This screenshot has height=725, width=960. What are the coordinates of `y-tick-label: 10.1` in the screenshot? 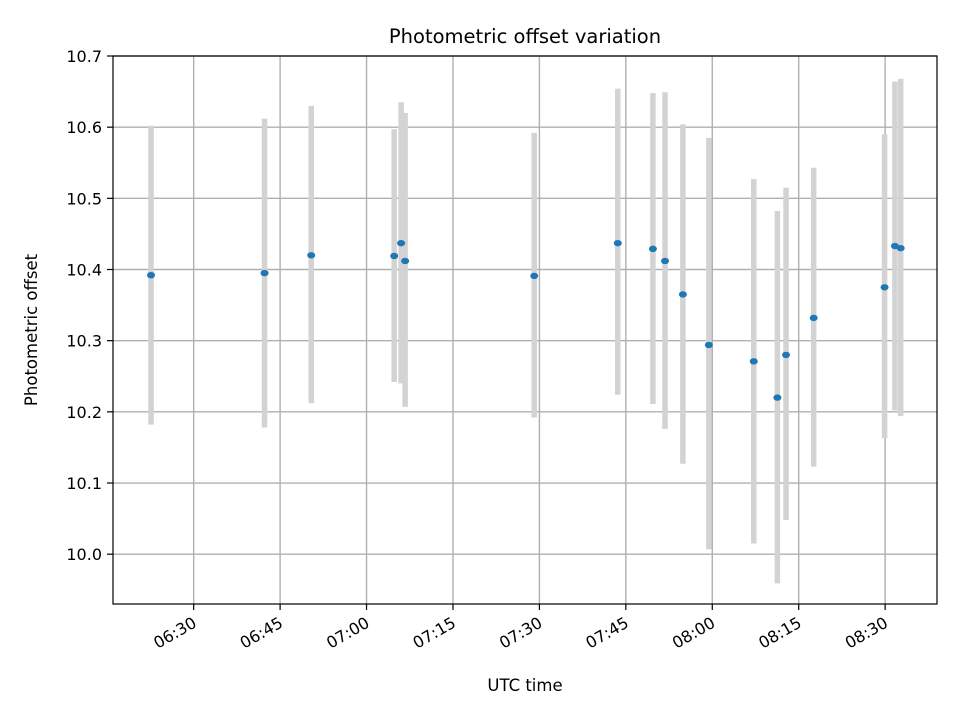 It's located at (84, 483).